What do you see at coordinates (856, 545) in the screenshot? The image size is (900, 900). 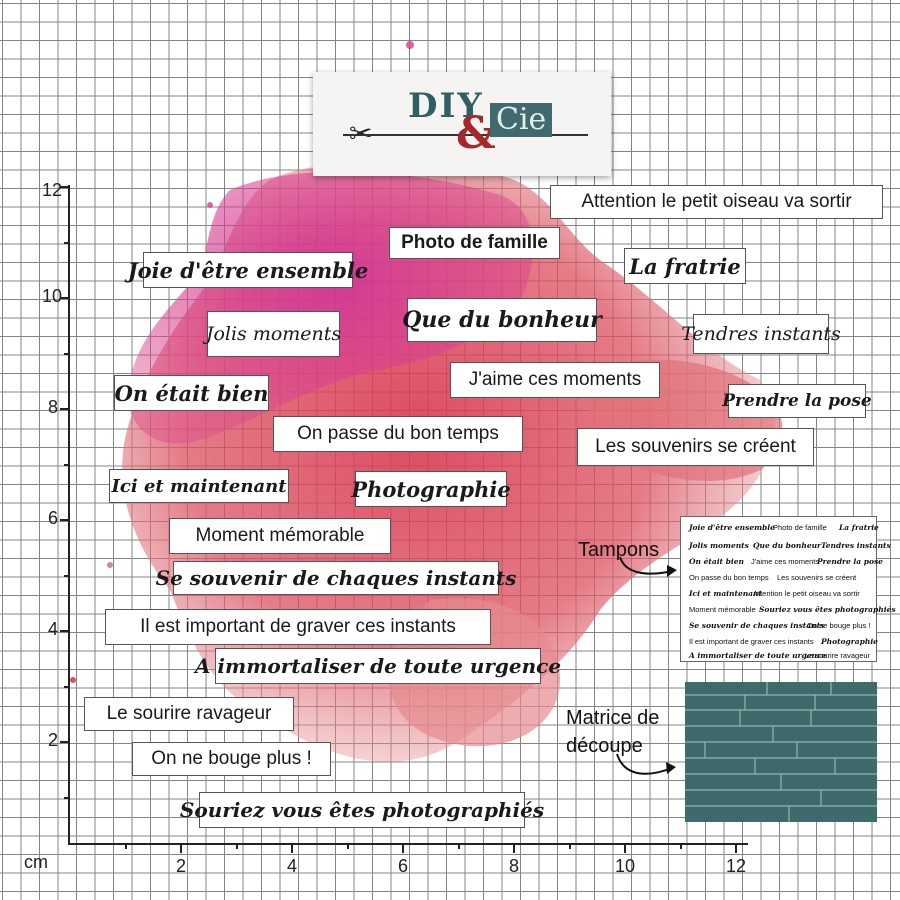 I see `stamp-sheet-item: Tendres instants` at bounding box center [856, 545].